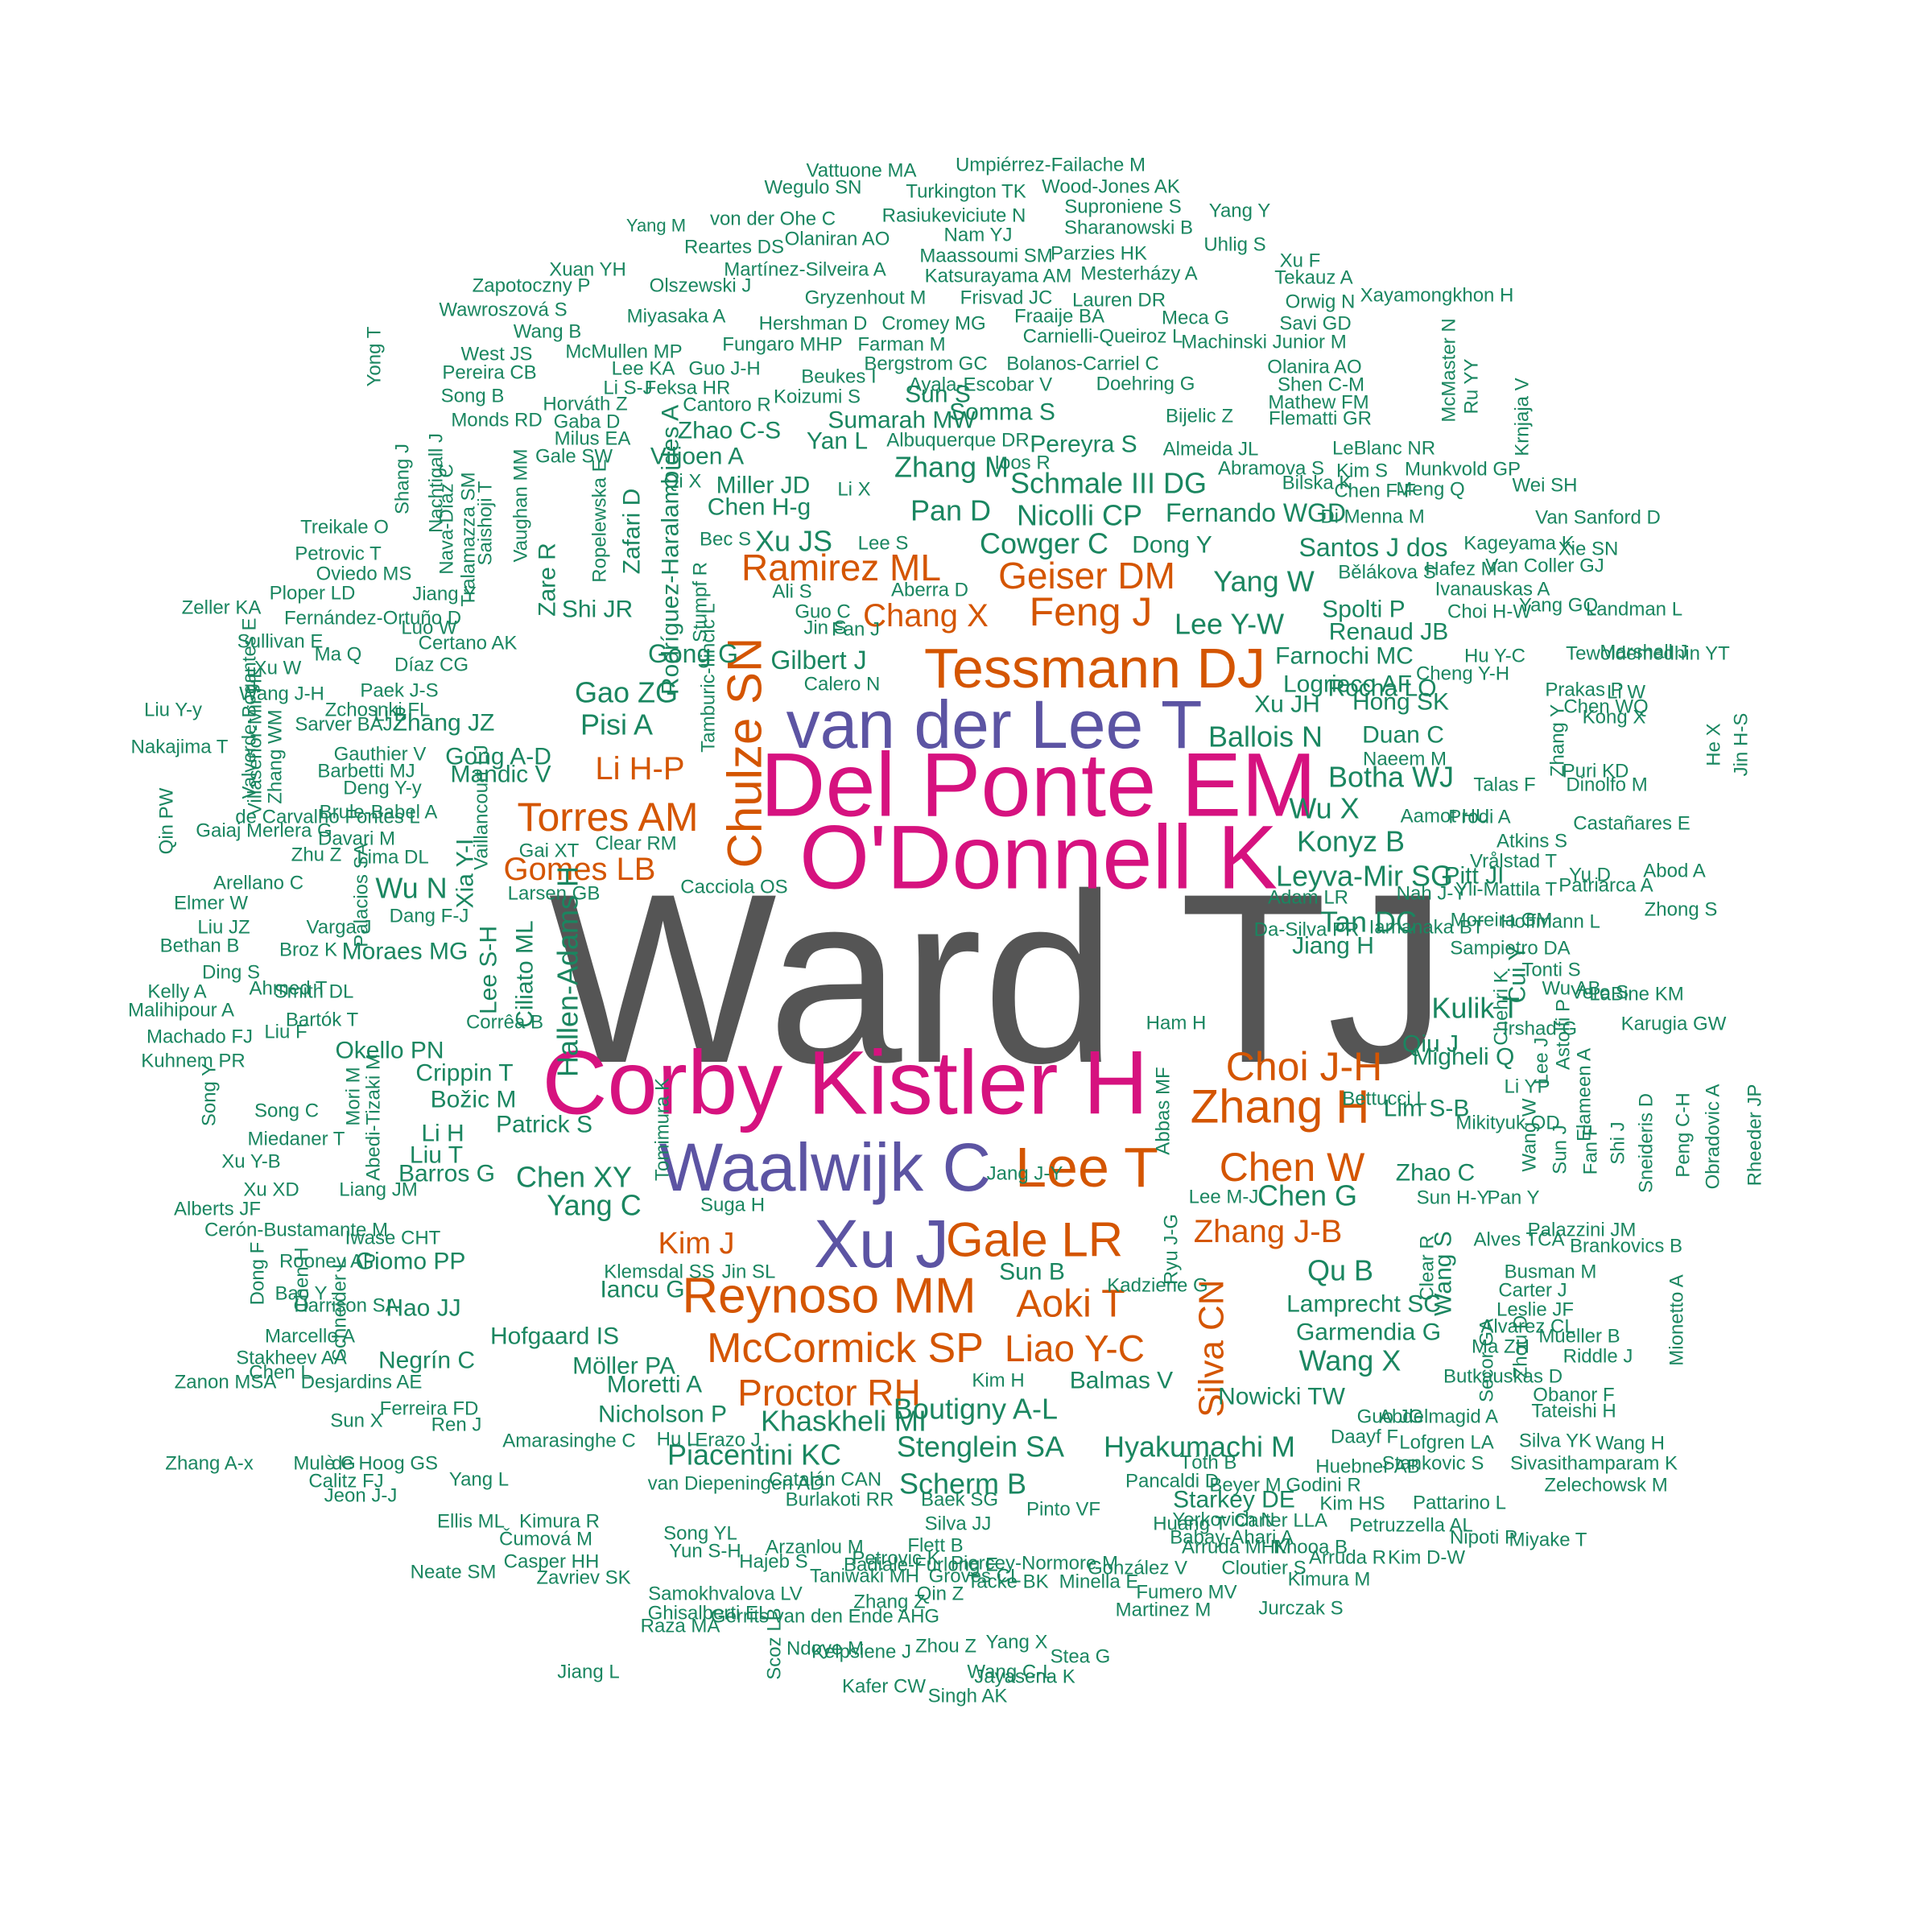 The width and height of the screenshot is (1932, 1932). What do you see at coordinates (378, 1190) in the screenshot?
I see `author-word: Liang JM` at bounding box center [378, 1190].